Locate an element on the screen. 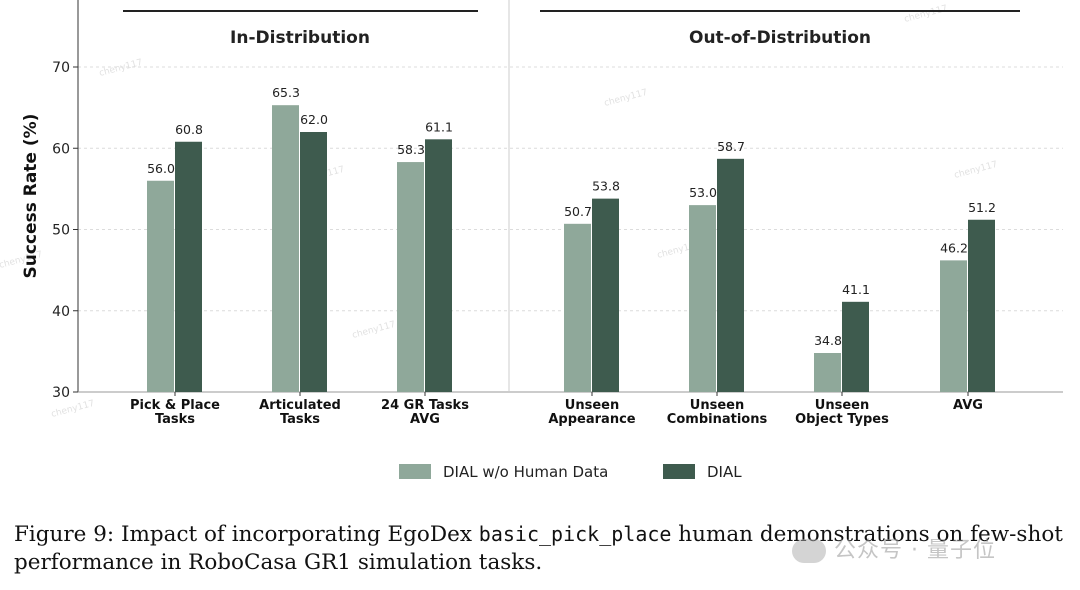 This screenshot has height=590, width=1080. wechat-logo-icon is located at coordinates (809, 551).